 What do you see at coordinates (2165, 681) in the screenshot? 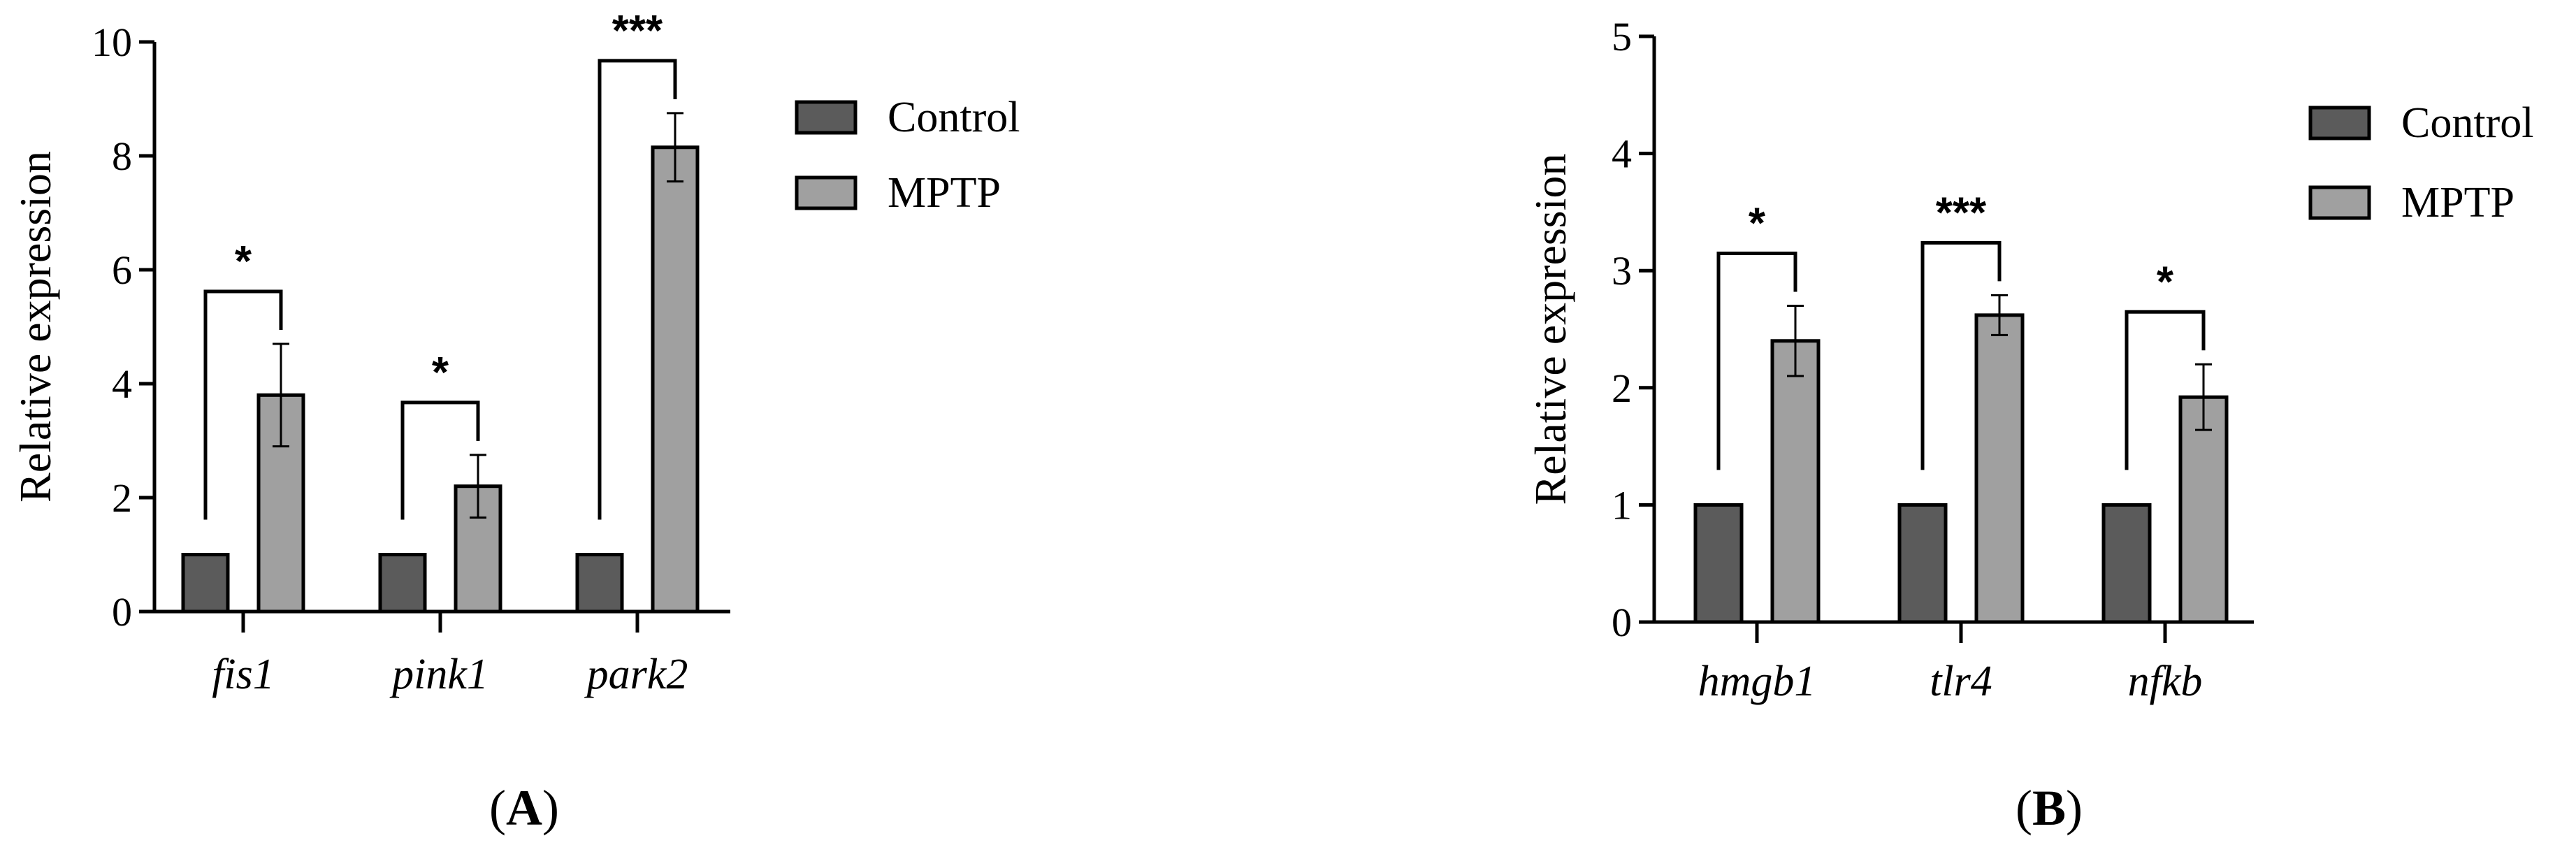
I see `x-tick-label: nfkb` at bounding box center [2165, 681].